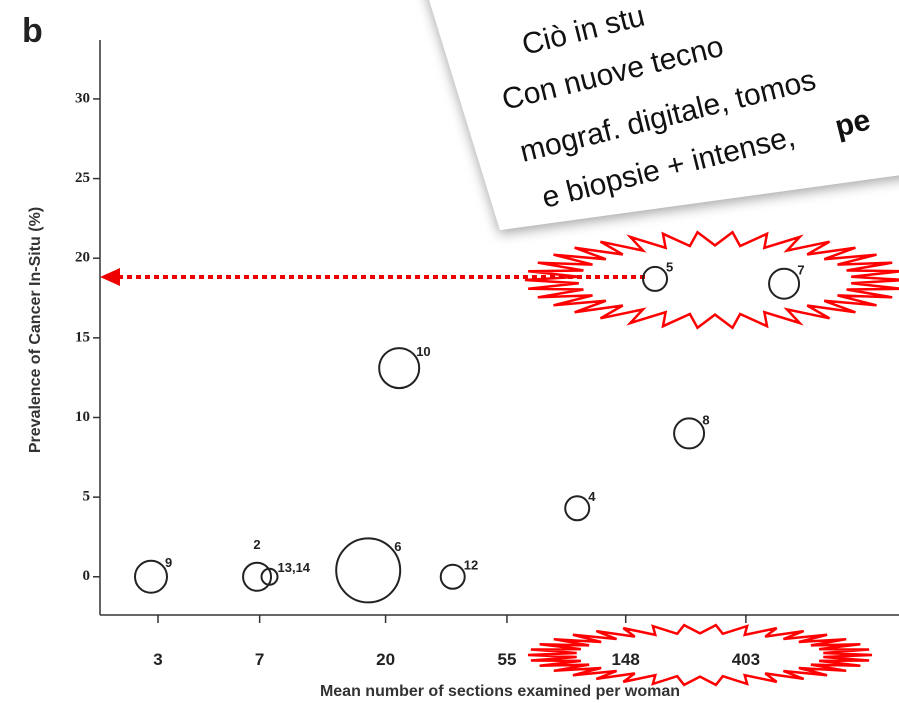 This screenshot has width=899, height=703. What do you see at coordinates (82, 417) in the screenshot?
I see `y-tick-label: 10` at bounding box center [82, 417].